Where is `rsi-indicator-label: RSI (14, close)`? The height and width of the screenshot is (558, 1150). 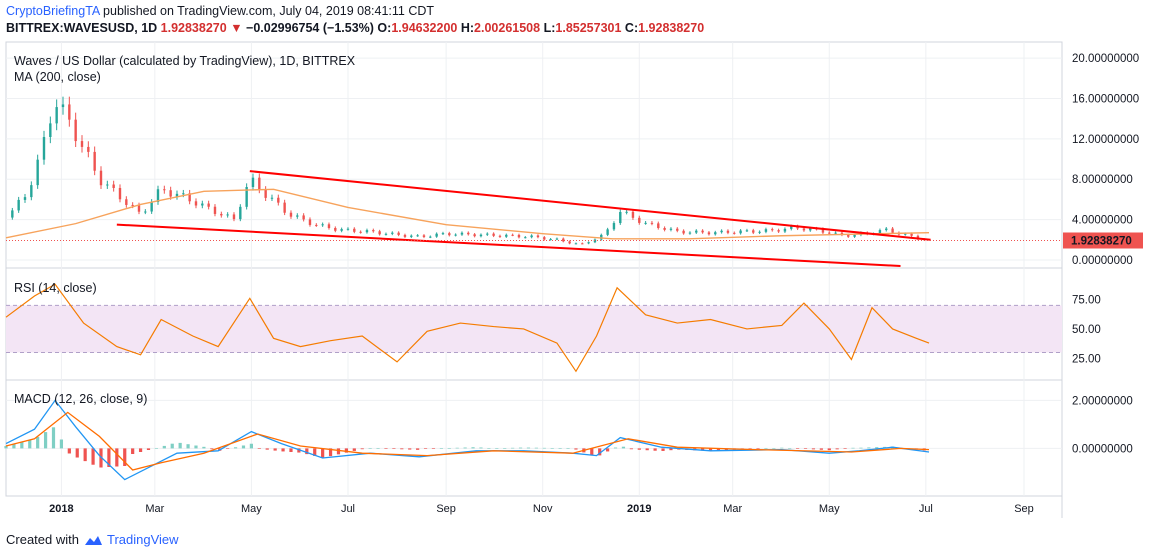 rsi-indicator-label: RSI (14, close) is located at coordinates (55, 288).